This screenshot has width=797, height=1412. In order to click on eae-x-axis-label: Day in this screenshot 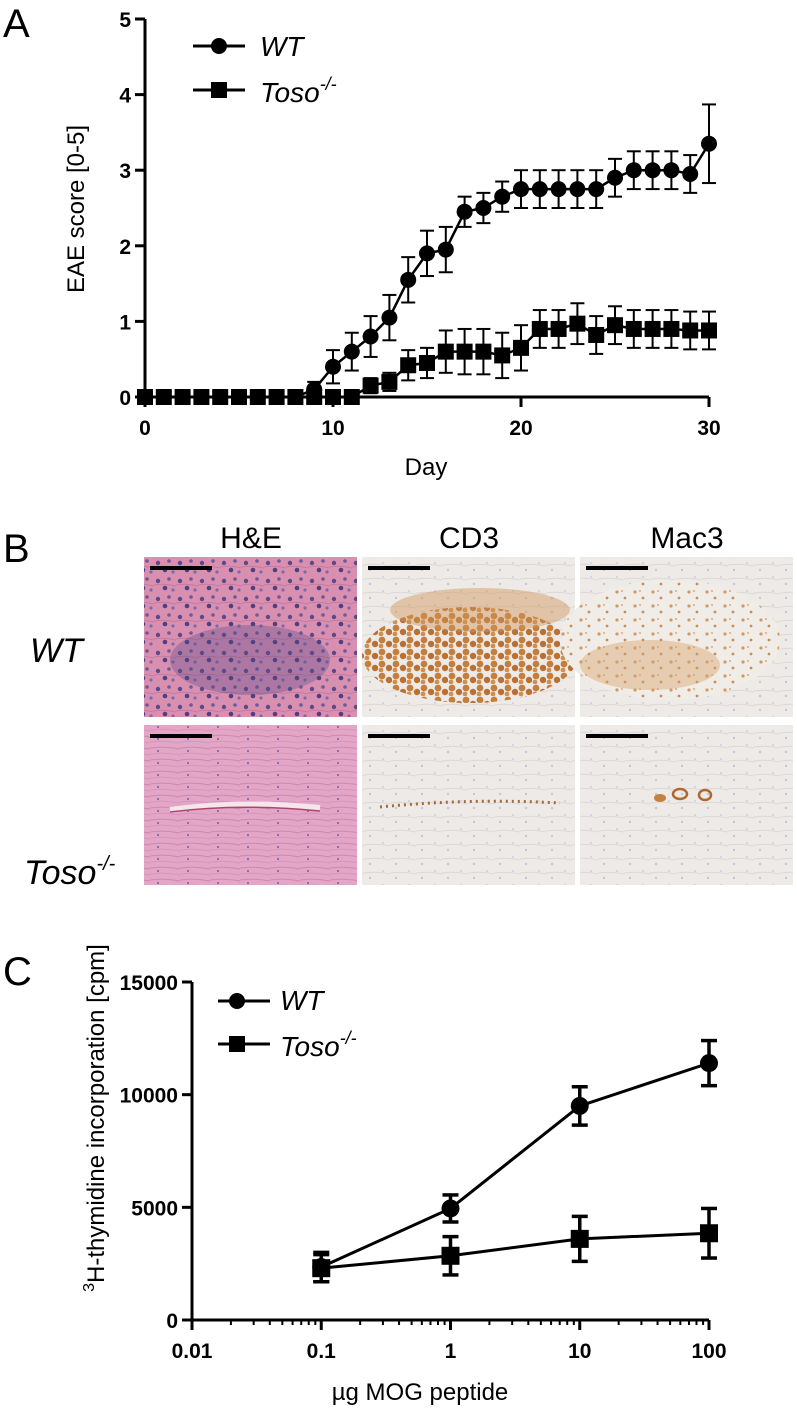, I will do `click(426, 467)`.